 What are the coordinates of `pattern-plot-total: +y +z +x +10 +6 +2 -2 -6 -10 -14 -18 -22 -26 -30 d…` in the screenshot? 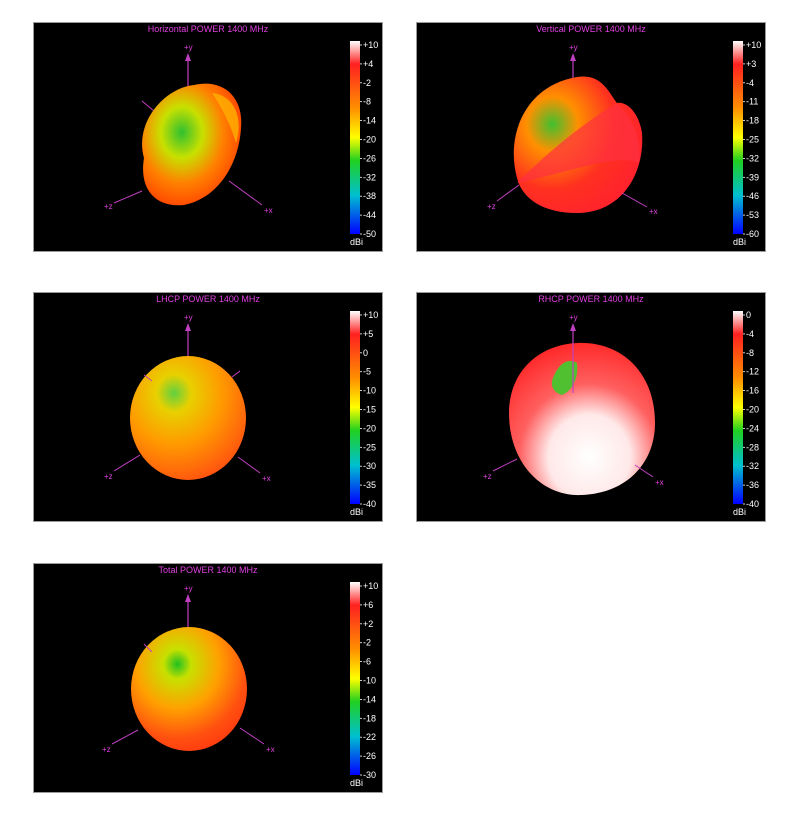 It's located at (240, 684).